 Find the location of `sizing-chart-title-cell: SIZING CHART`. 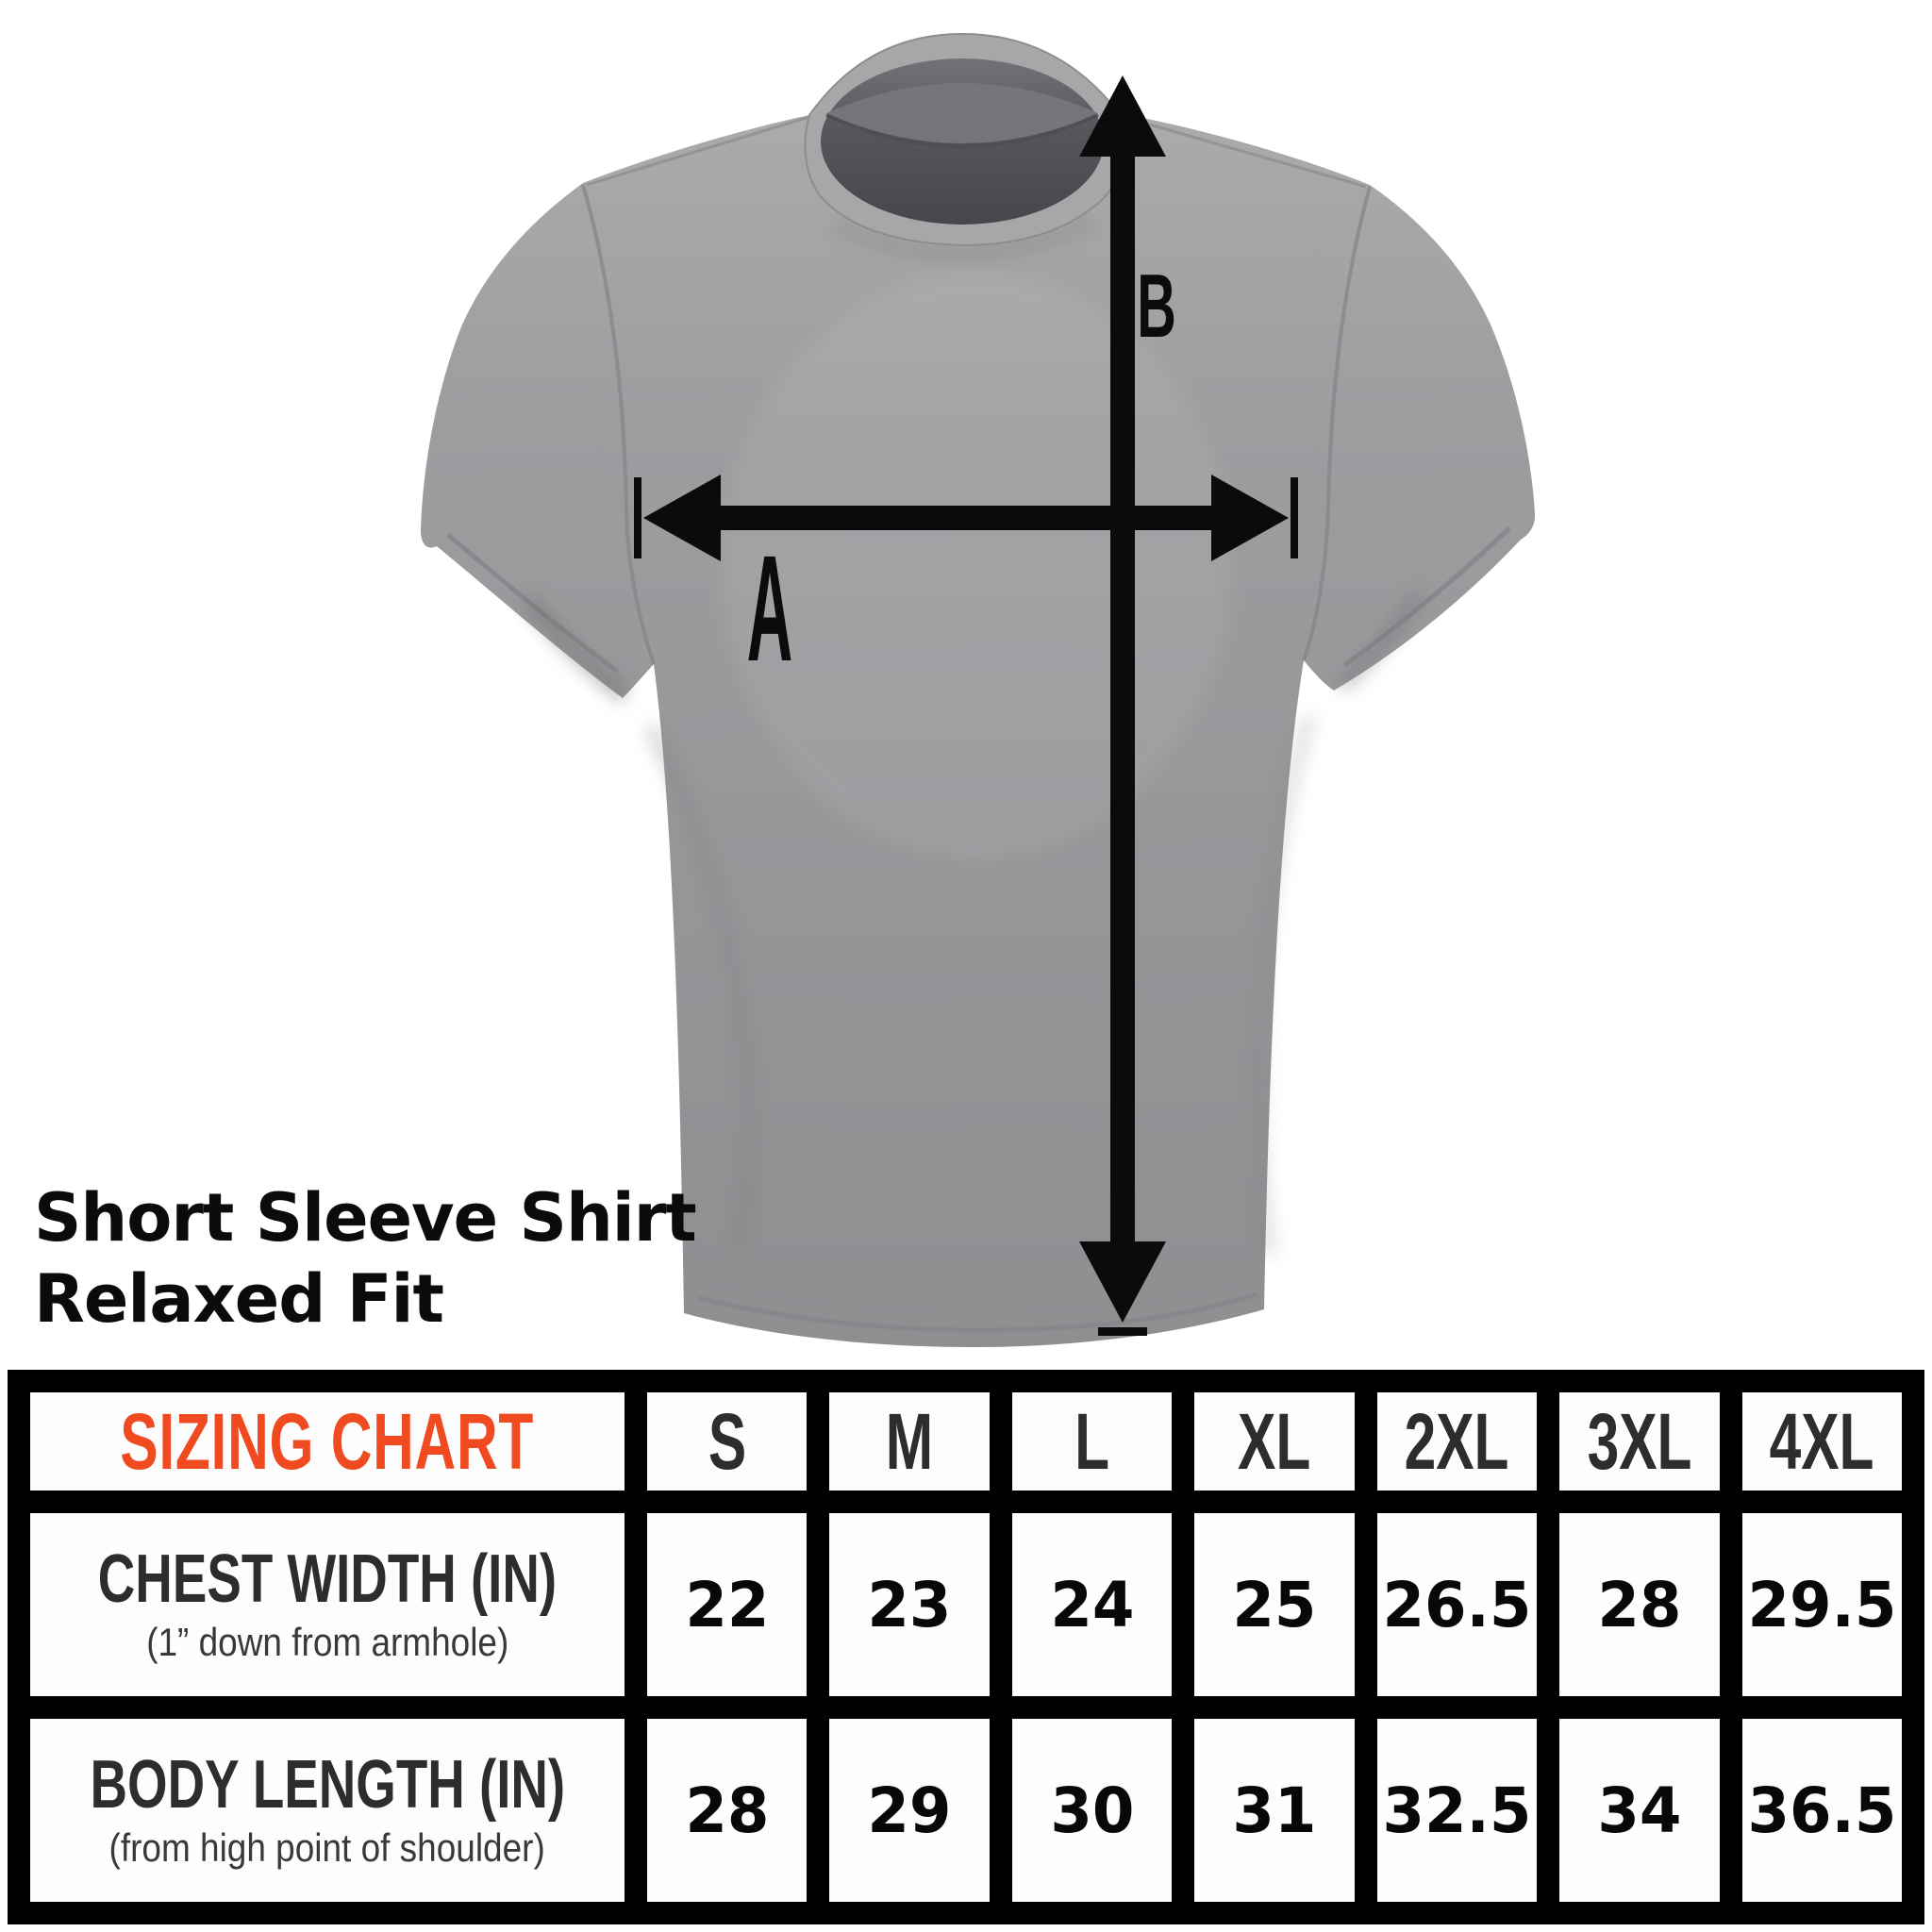

sizing-chart-title-cell: SIZING CHART is located at coordinates (328, 1442).